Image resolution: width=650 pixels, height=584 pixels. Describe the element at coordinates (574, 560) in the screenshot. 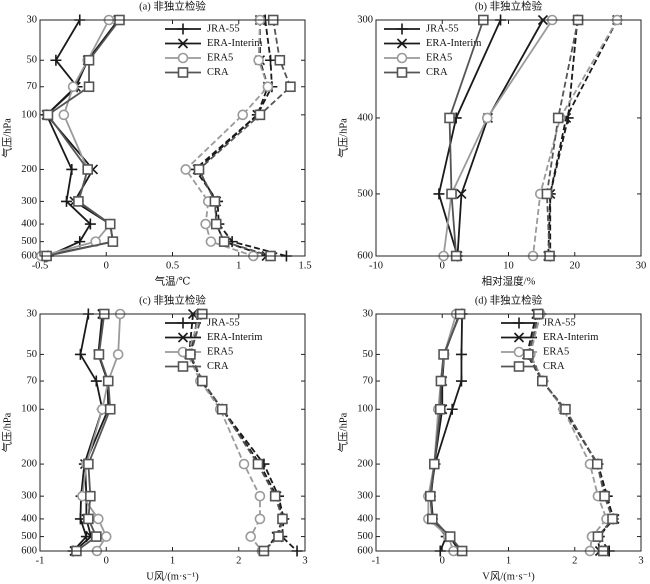

I see `x-tick-label: 2` at that location.